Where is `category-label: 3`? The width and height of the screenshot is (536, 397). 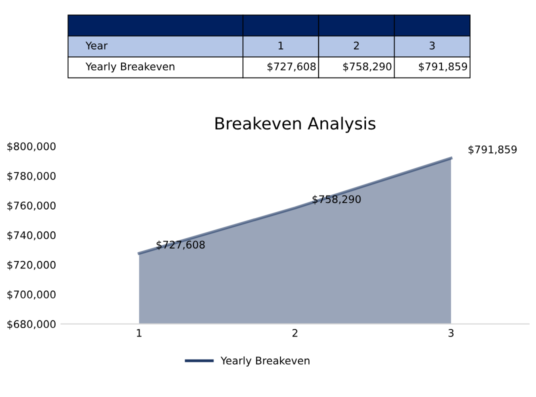
category-label: 3 is located at coordinates (432, 46).